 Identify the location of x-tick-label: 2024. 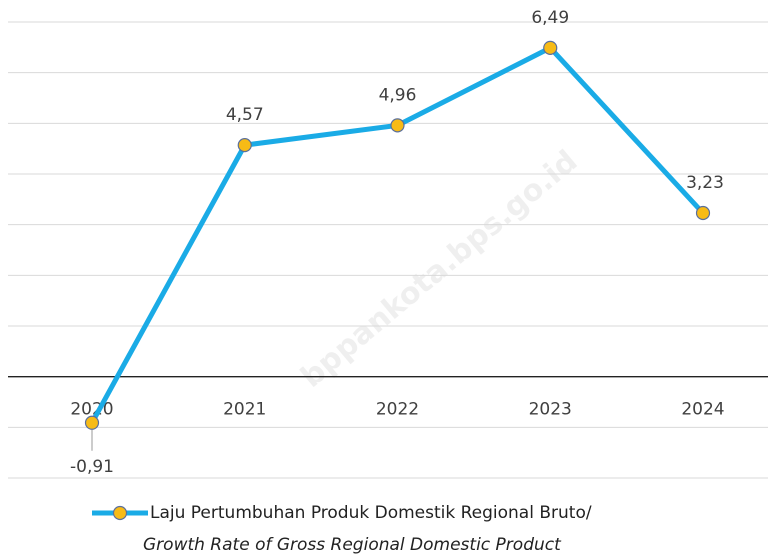
(702, 410).